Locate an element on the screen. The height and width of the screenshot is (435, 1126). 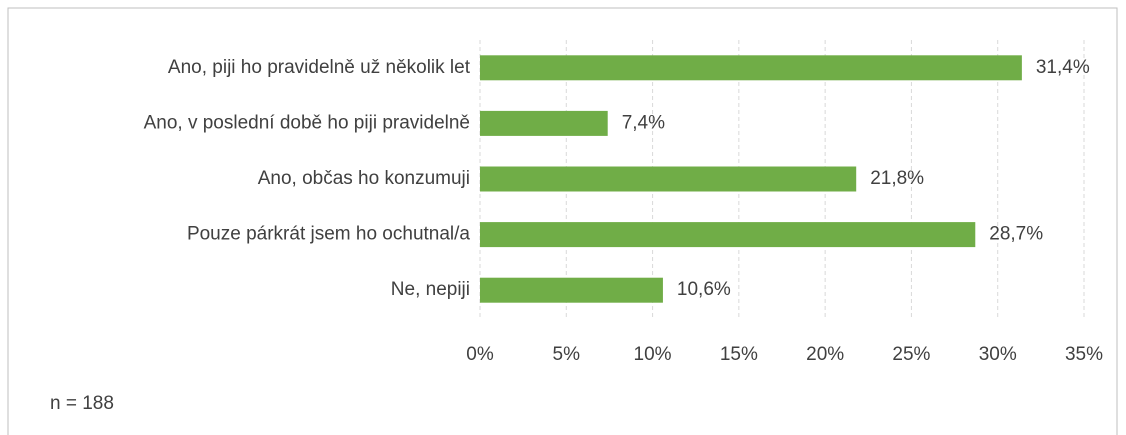
x-tick-label: 10% is located at coordinates (653, 354).